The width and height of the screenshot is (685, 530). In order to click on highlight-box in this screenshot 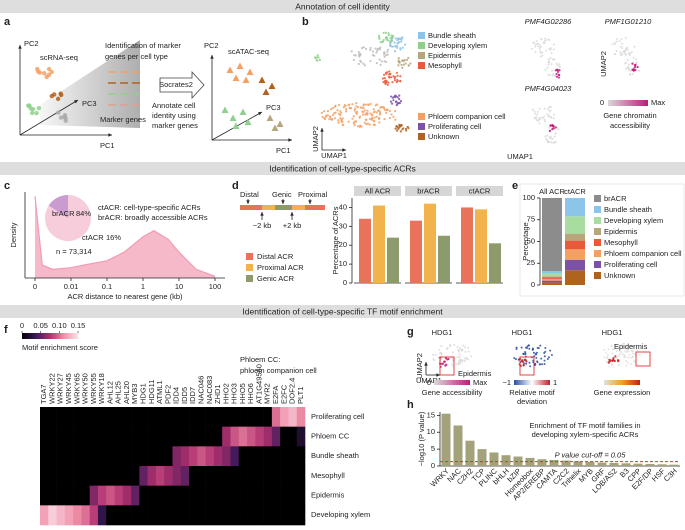, I will do `click(527, 366)`.